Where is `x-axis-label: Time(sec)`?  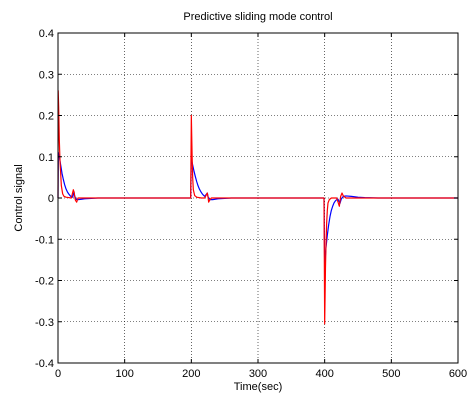
x-axis-label: Time(sec) is located at coordinates (258, 387).